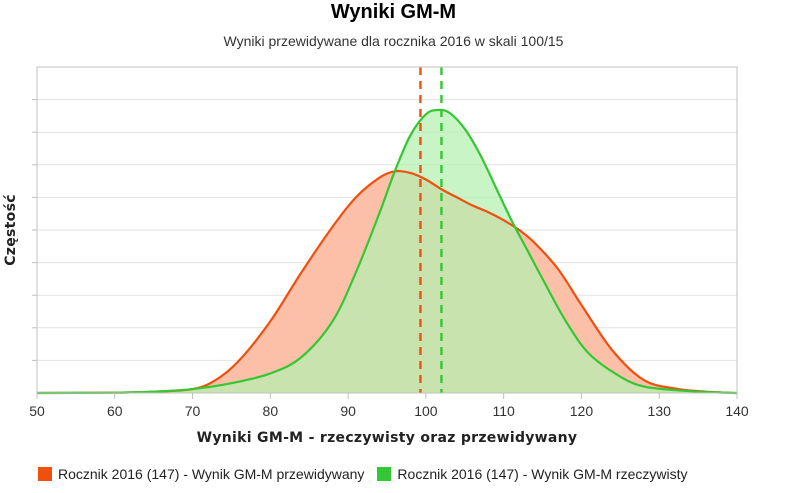 The height and width of the screenshot is (493, 787). What do you see at coordinates (384, 474) in the screenshot?
I see `legend-swatch-actual` at bounding box center [384, 474].